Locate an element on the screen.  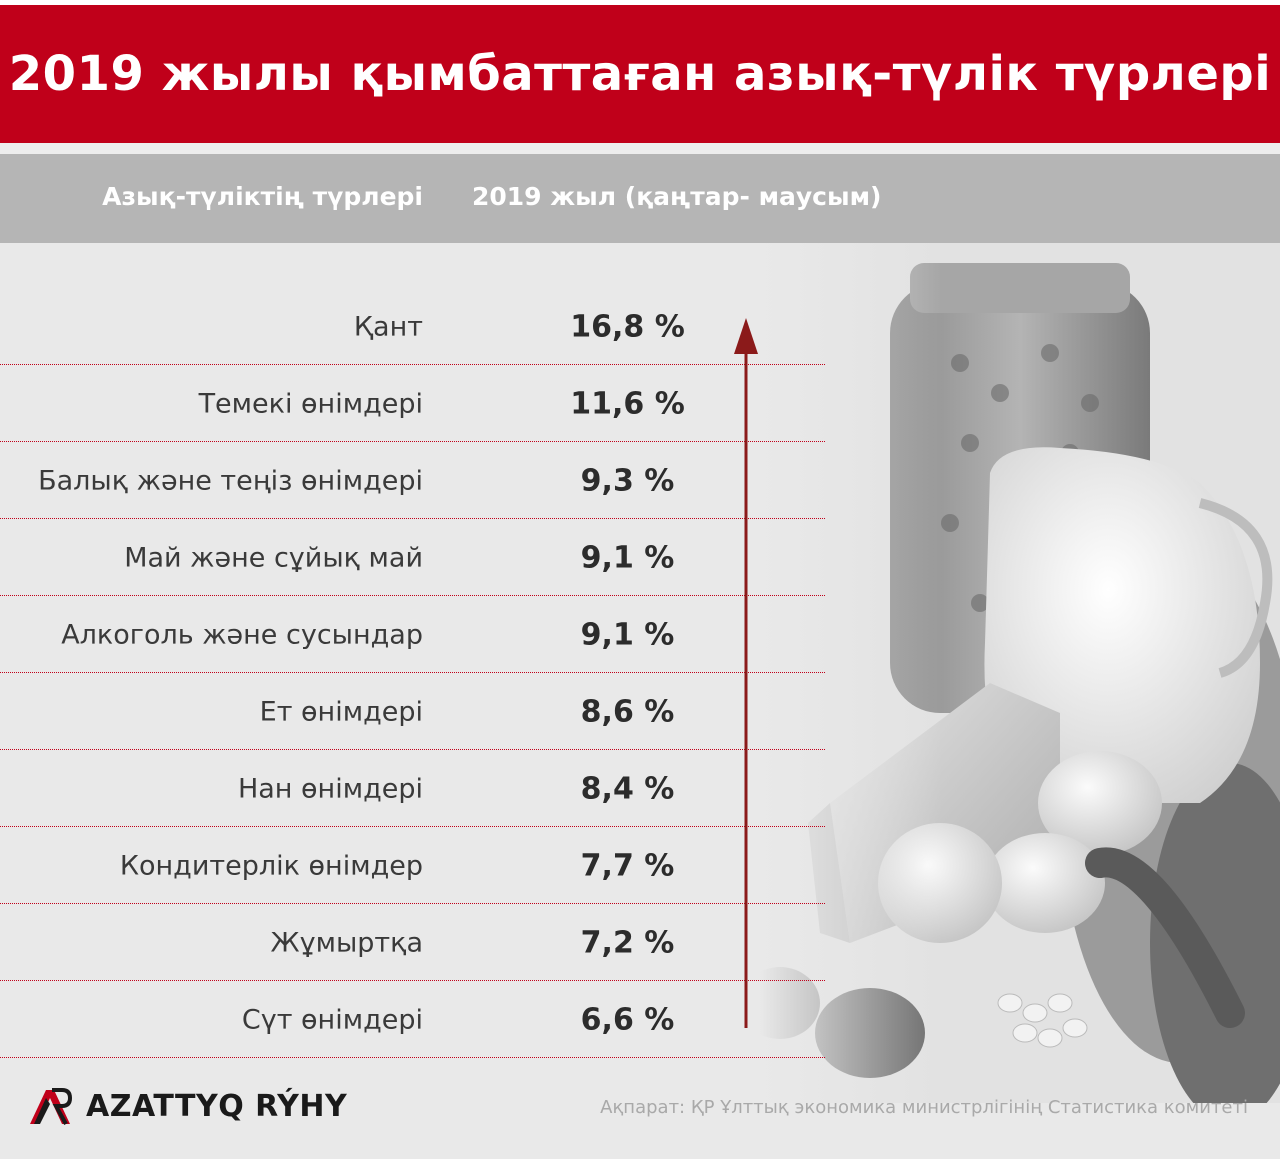
row-value: 8,6 % is located at coordinates (627, 712).